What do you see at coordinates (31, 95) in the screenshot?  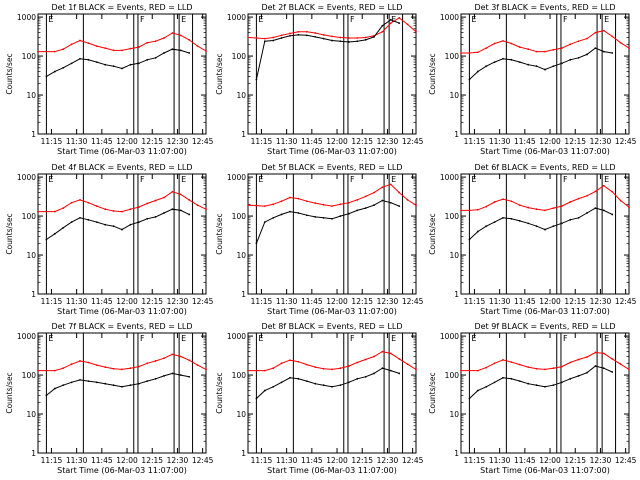 I see `y-tick-label: 10` at bounding box center [31, 95].